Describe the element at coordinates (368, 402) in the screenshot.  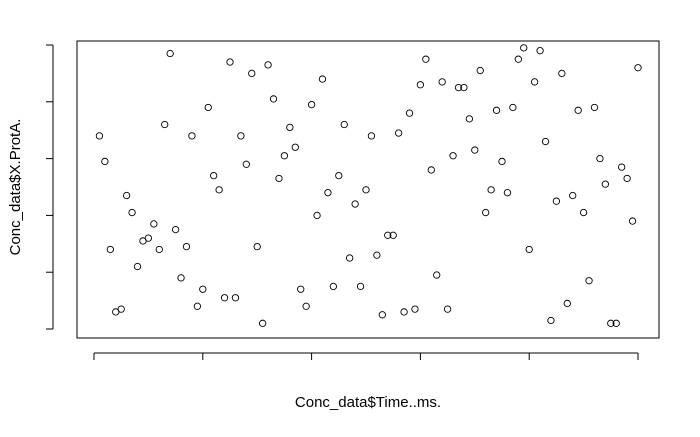
I see `x-axis-title: Conc_data$Time..ms.` at that location.